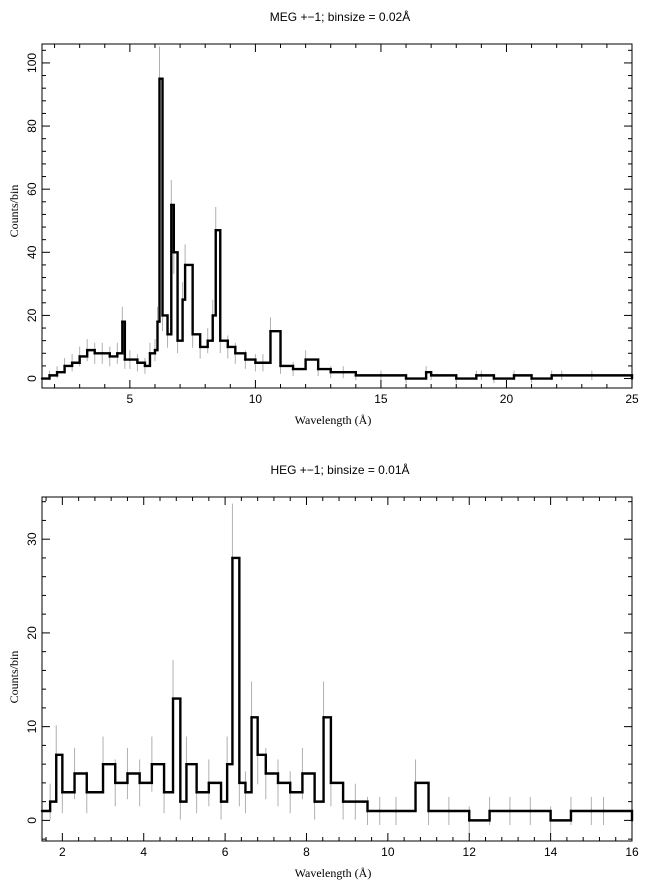 The image size is (649, 891). Describe the element at coordinates (130, 399) in the screenshot. I see `meg-x-tick-label: 5` at that location.